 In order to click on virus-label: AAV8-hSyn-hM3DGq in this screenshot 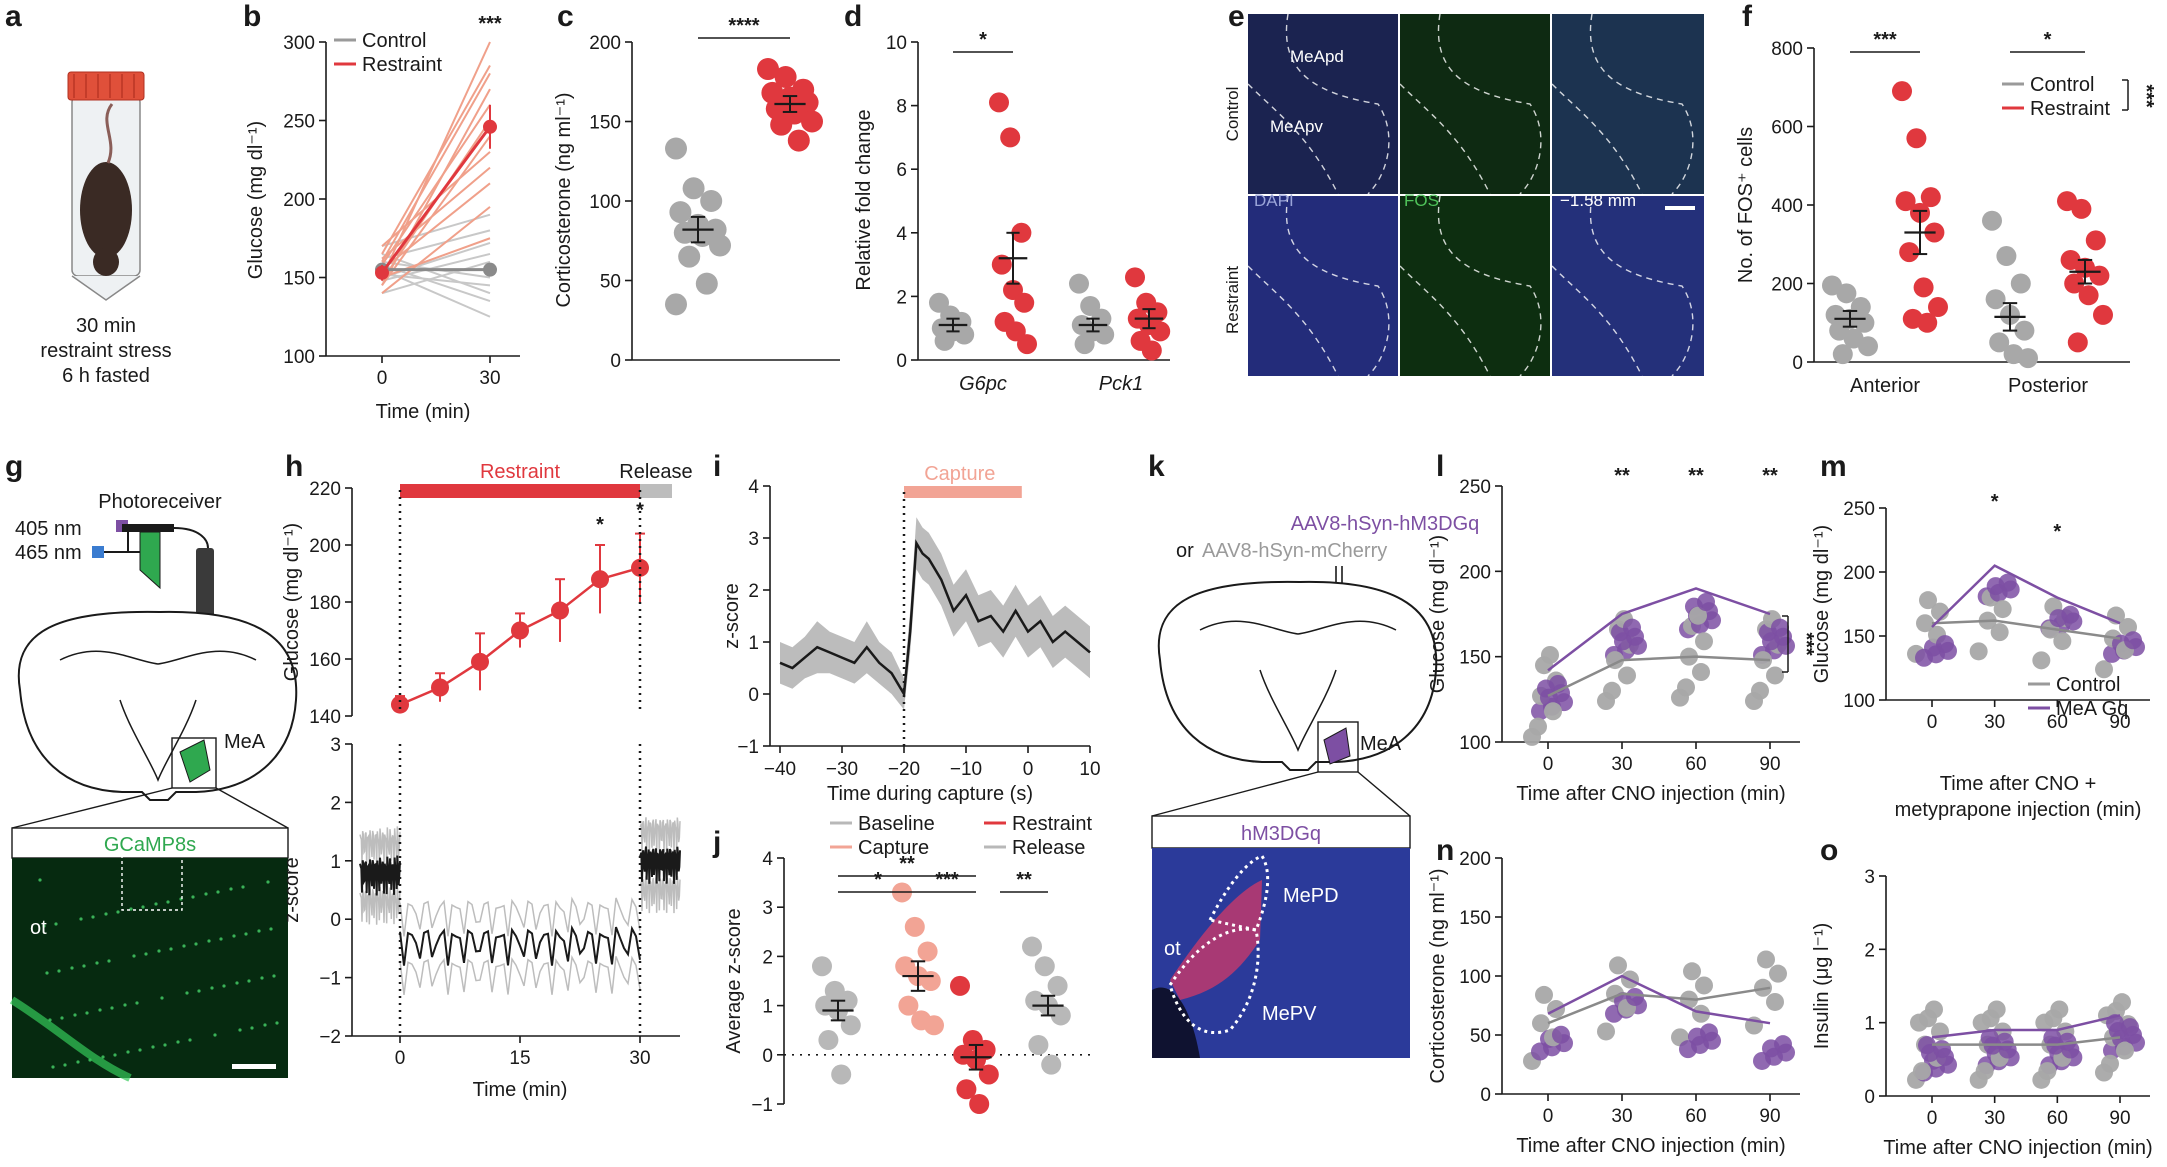, I will do `click(1385, 524)`.